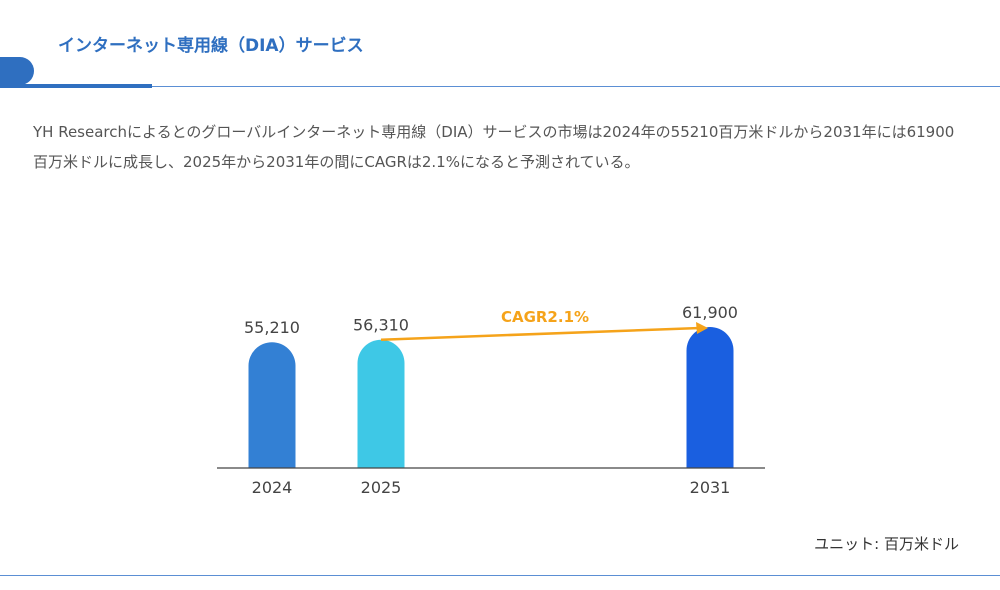 This screenshot has width=1000, height=590. Describe the element at coordinates (76, 86) in the screenshot. I see `title-underline` at that location.